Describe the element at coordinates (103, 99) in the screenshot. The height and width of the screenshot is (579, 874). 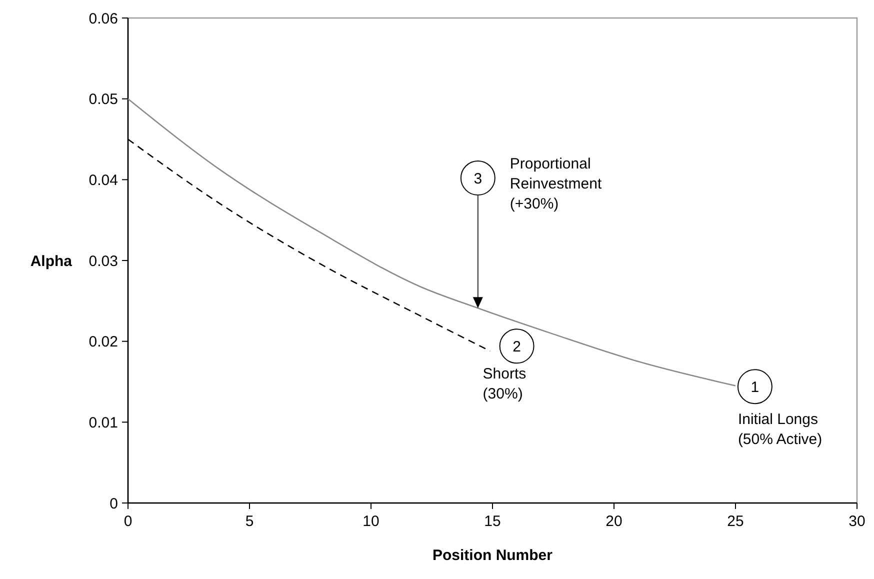
I see `y-tick-label: 0.05` at that location.